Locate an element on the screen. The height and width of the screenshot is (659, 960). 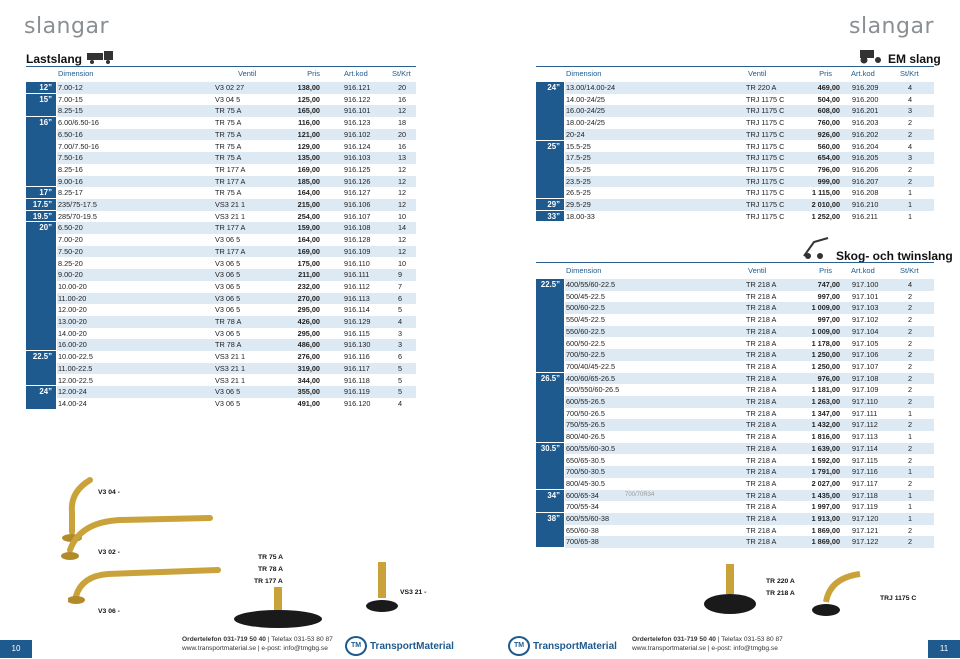
table-row: 11.00-22.5 VS3 21 1 319,00 916.117 5 is located at coordinates (236, 368).